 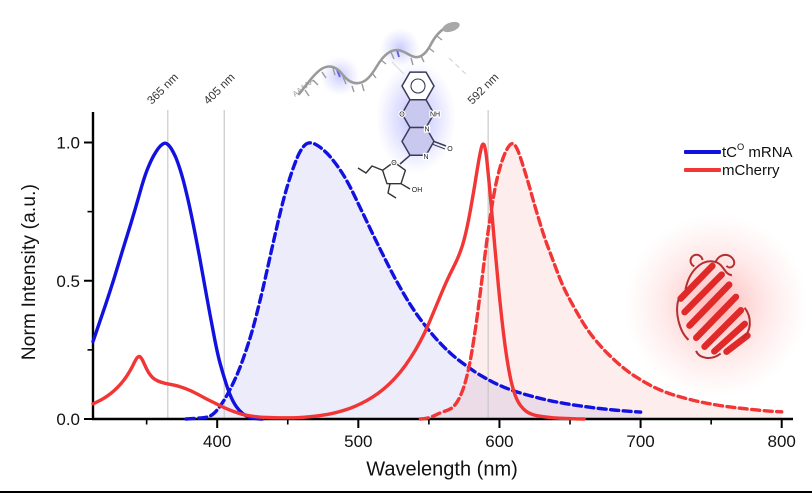 I want to click on mrna-strand, so click(x=372, y=61).